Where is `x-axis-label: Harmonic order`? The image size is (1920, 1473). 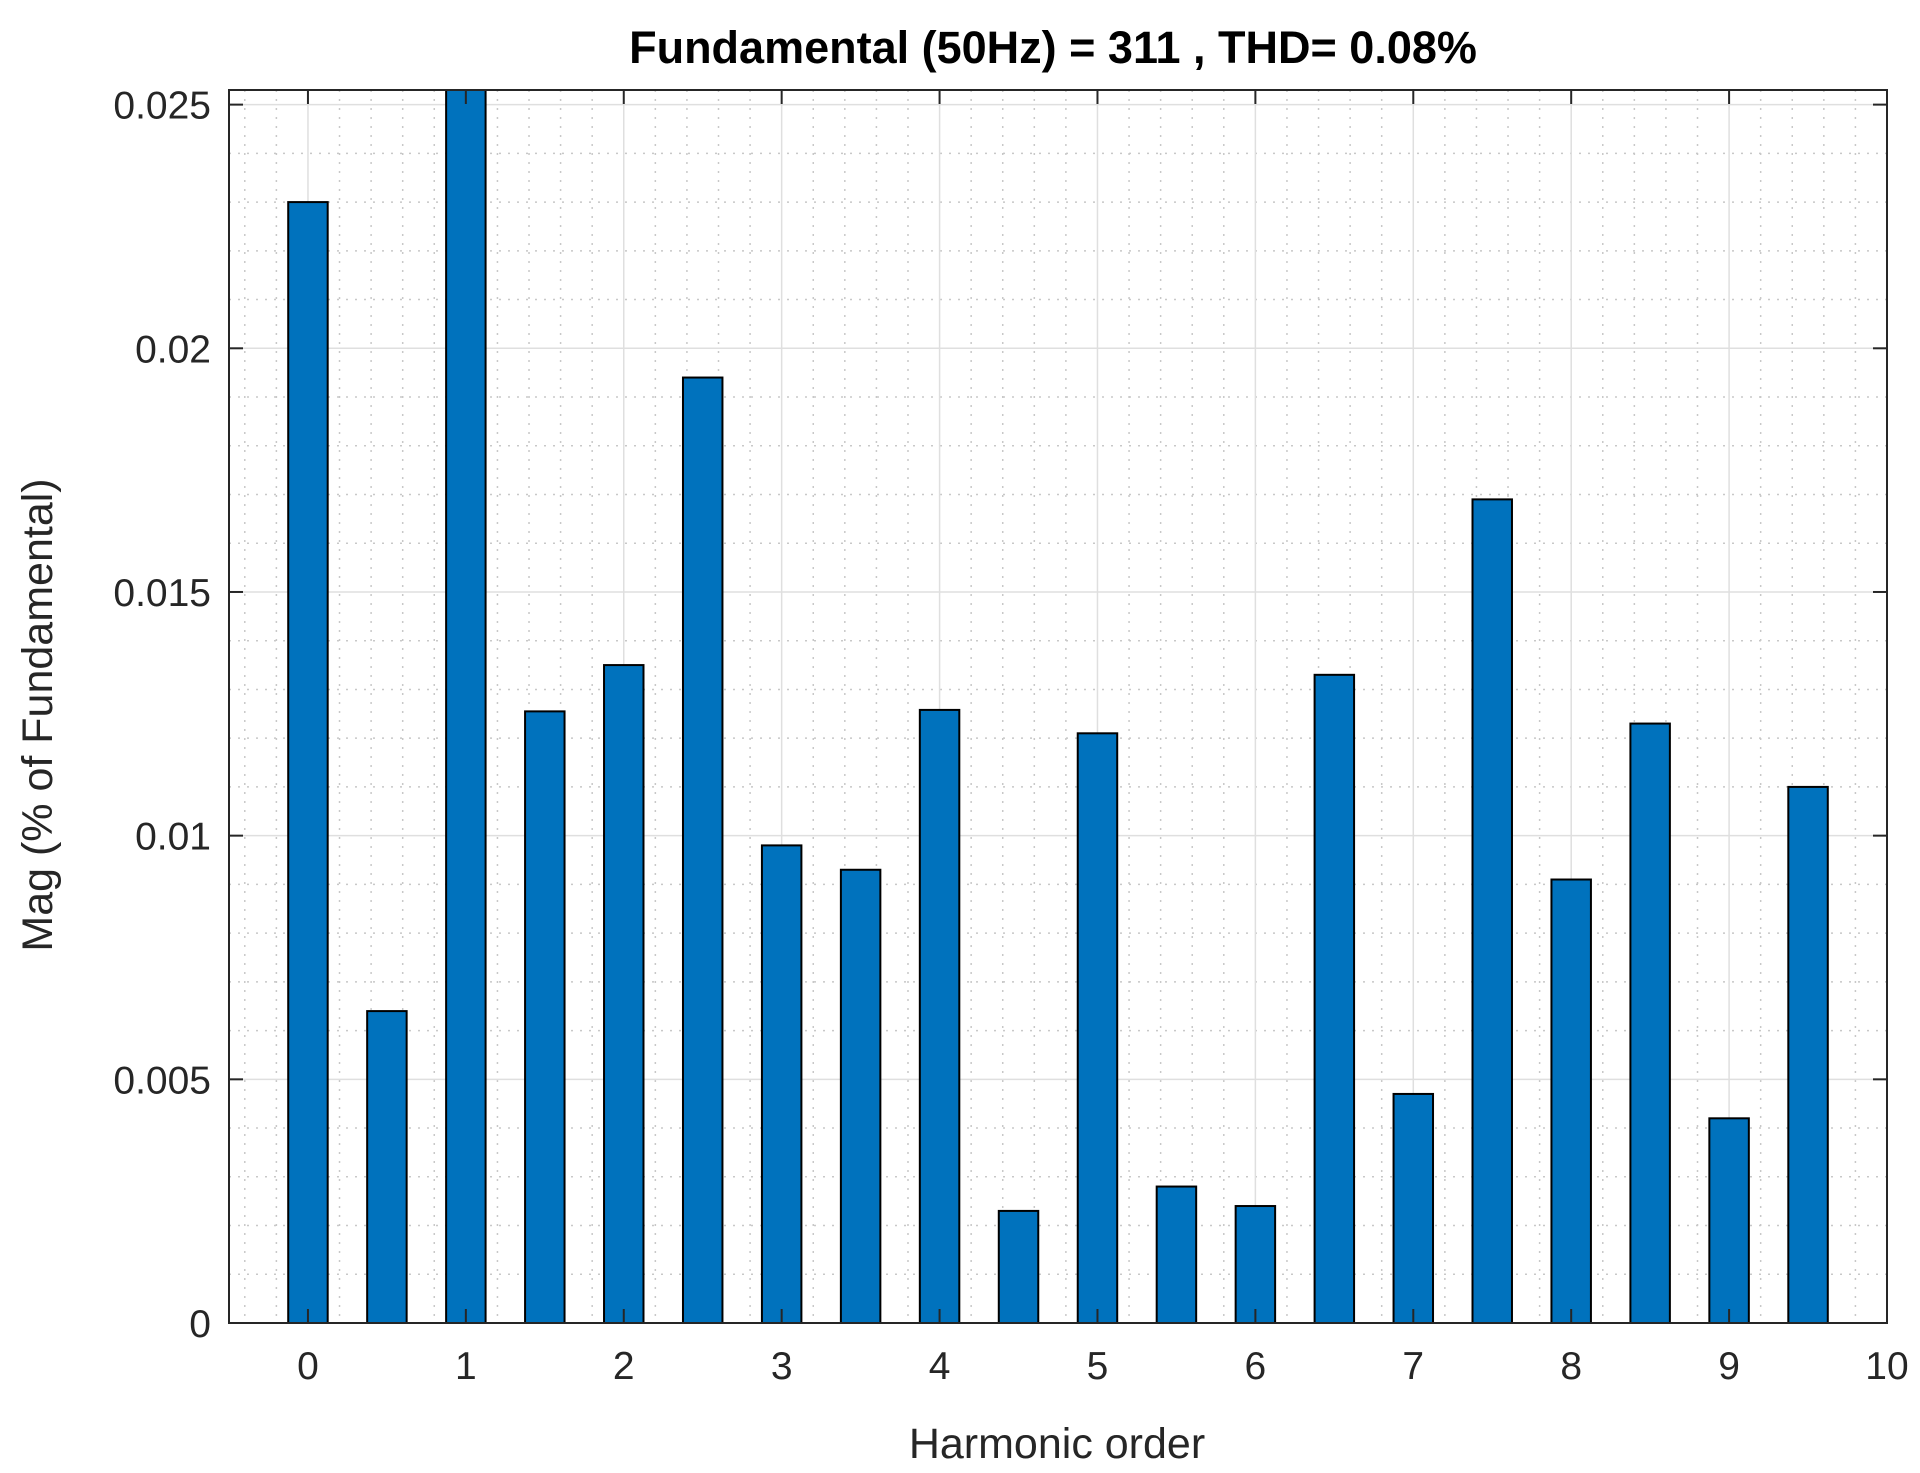 x-axis-label: Harmonic order is located at coordinates (1057, 1444).